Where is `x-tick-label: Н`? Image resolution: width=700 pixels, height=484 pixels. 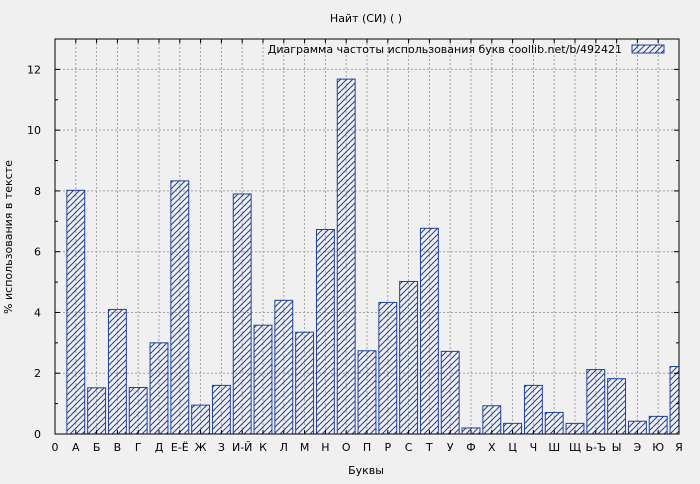
x-tick-label: Н is located at coordinates (325, 447).